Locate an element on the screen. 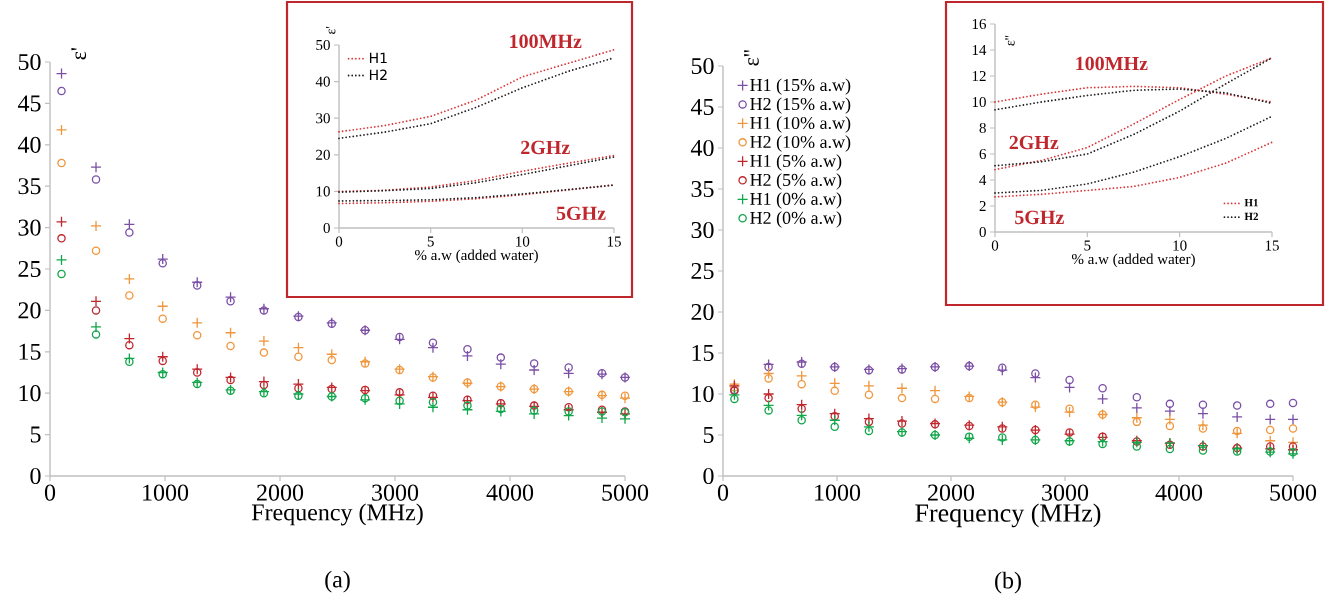 This screenshot has height=602, width=1328. y-tick-label: 14 is located at coordinates (979, 50).